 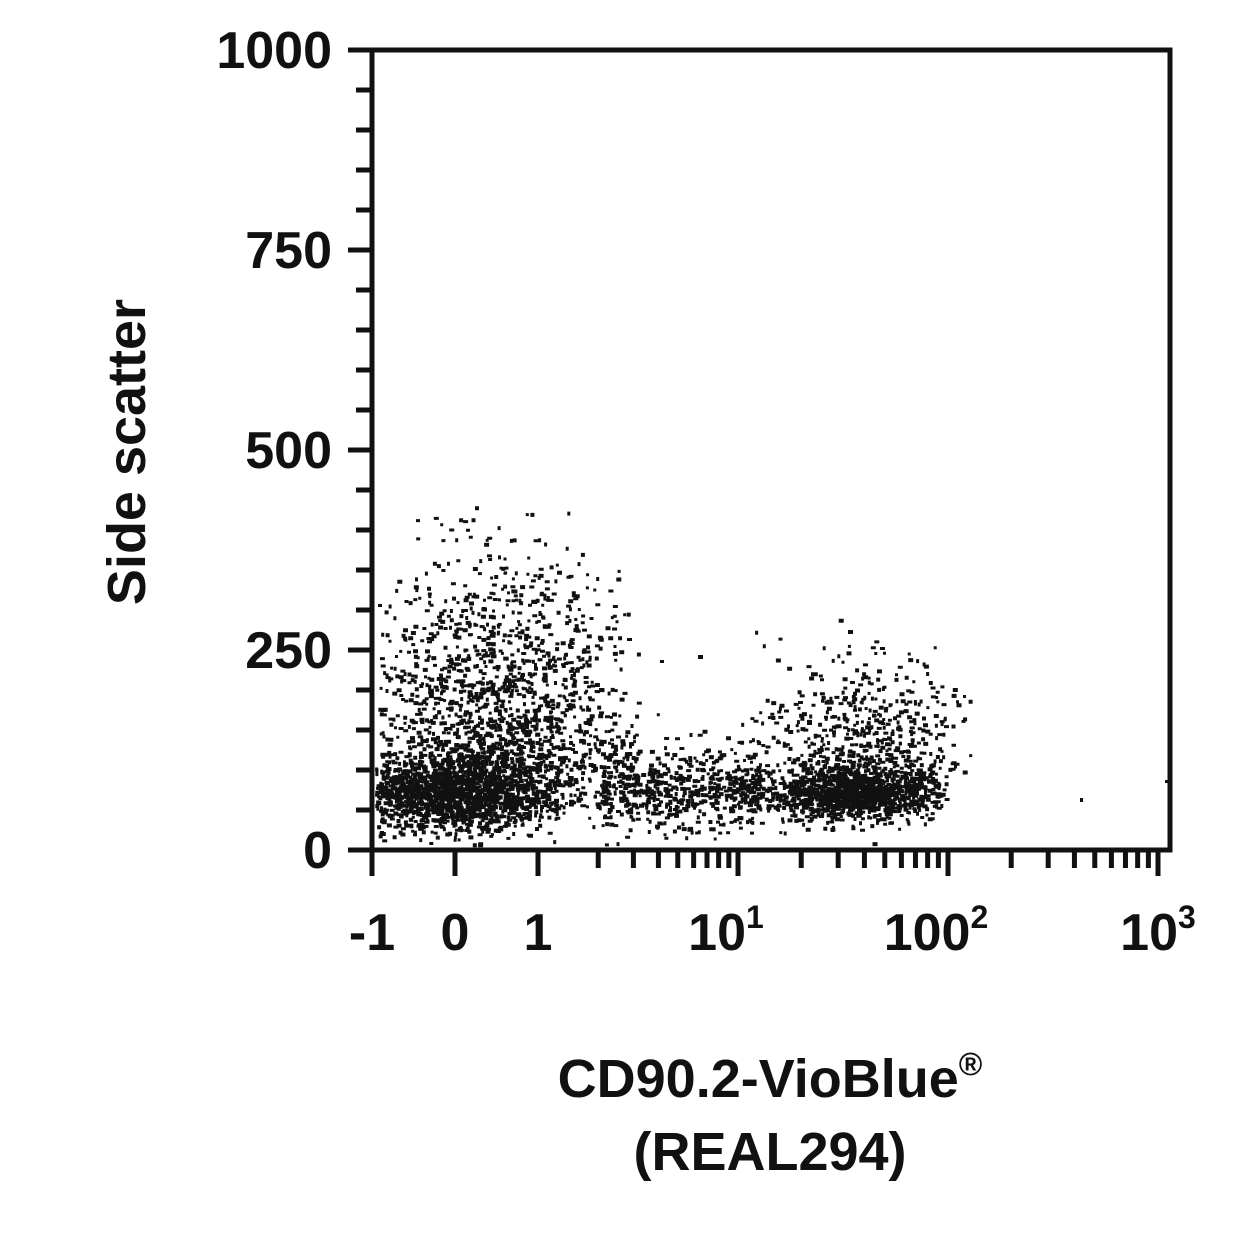 I want to click on y-tick-label: 1000, so click(x=274, y=51).